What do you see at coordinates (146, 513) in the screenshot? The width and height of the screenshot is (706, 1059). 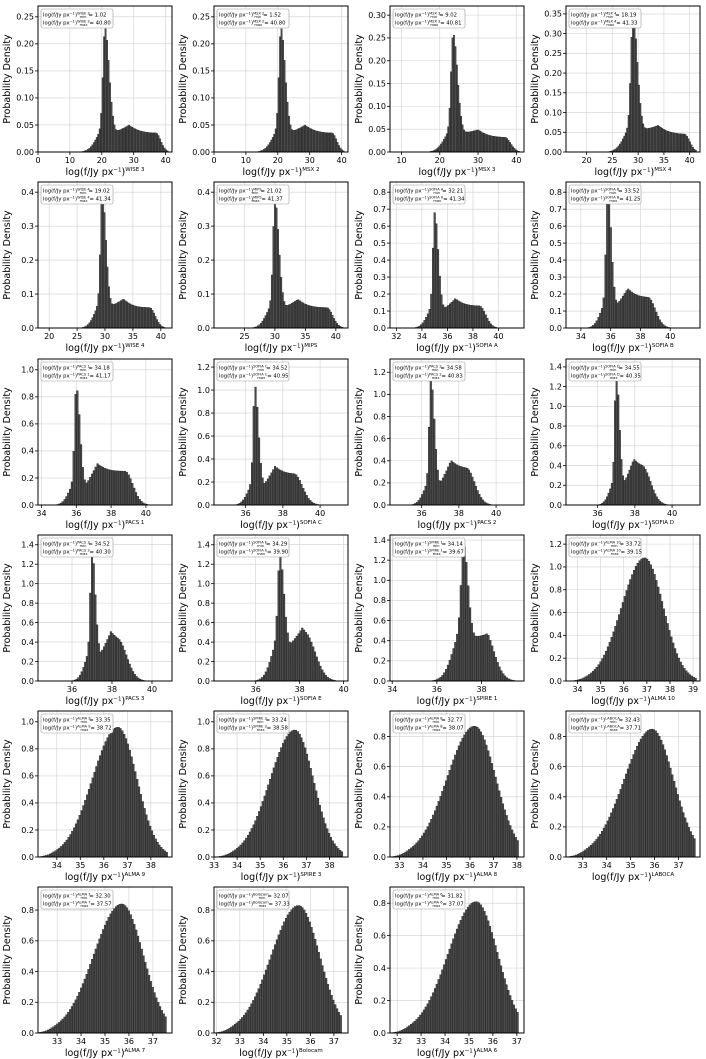 I see `x-tick-label: 40` at bounding box center [146, 513].